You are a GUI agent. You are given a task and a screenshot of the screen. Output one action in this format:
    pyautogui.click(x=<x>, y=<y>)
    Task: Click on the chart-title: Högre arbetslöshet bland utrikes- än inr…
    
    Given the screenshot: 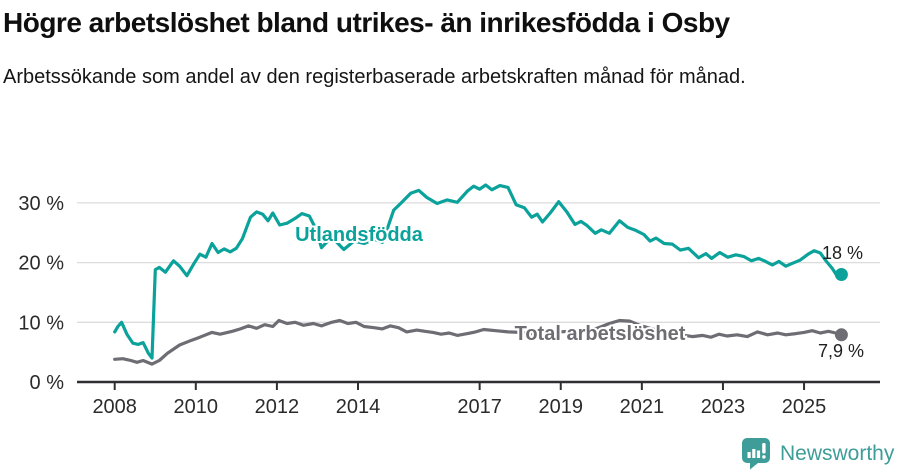 What is the action you would take?
    pyautogui.click(x=366, y=22)
    